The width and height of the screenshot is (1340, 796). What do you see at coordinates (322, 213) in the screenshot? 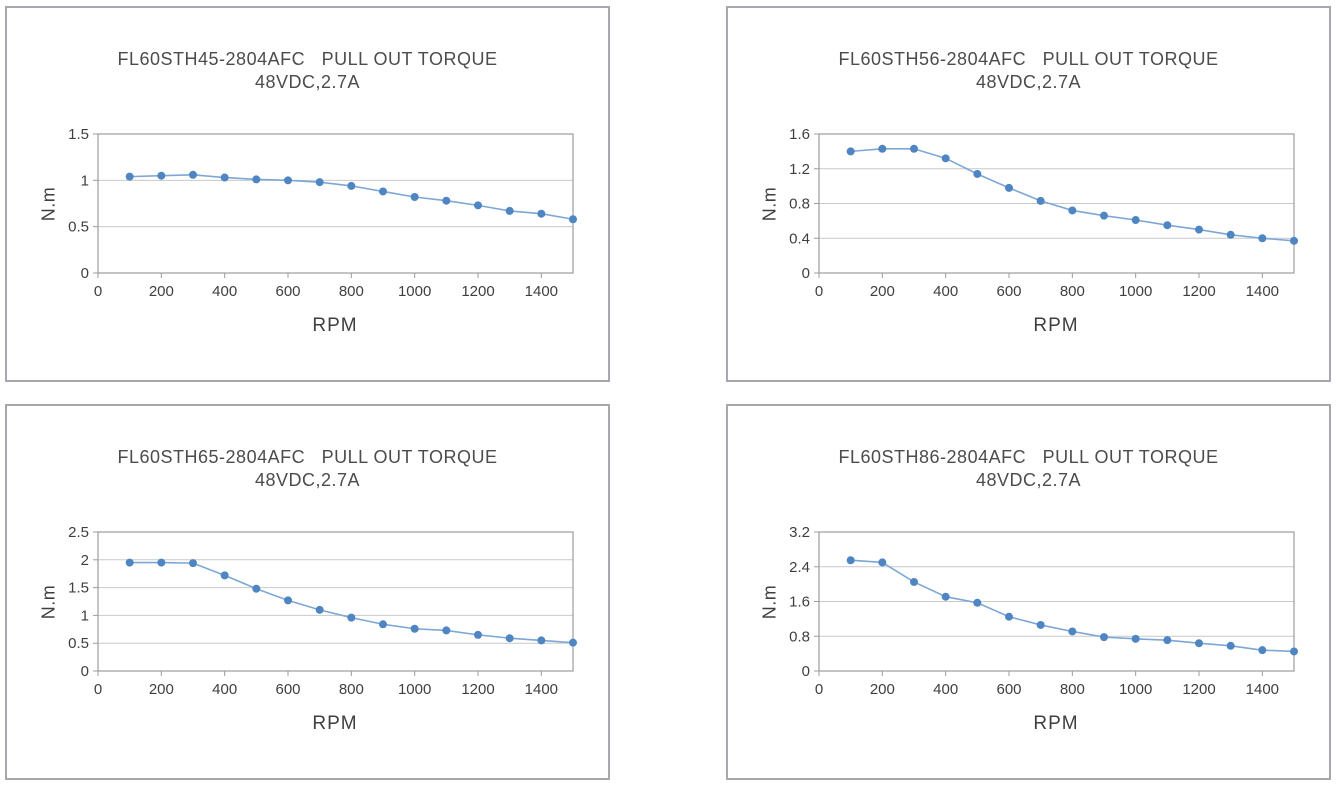
I see `torque-curve-plot: 0 0.5 1 1.5 0 200 400 600 800 1000 1200 1400` at bounding box center [322, 213].